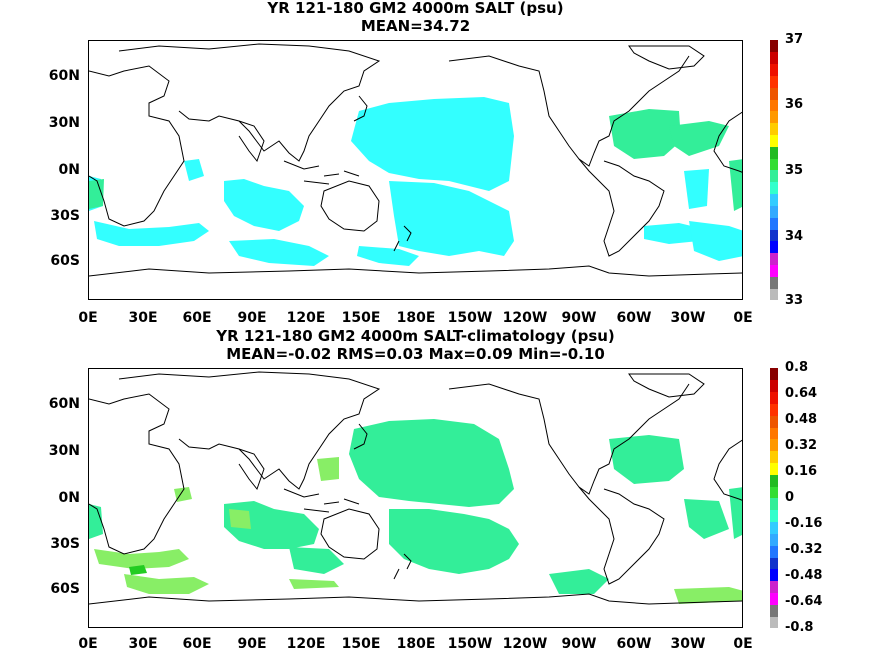 The image size is (875, 656). Describe the element at coordinates (525, 644) in the screenshot. I see `panel2-lon-120w: 120W` at that location.